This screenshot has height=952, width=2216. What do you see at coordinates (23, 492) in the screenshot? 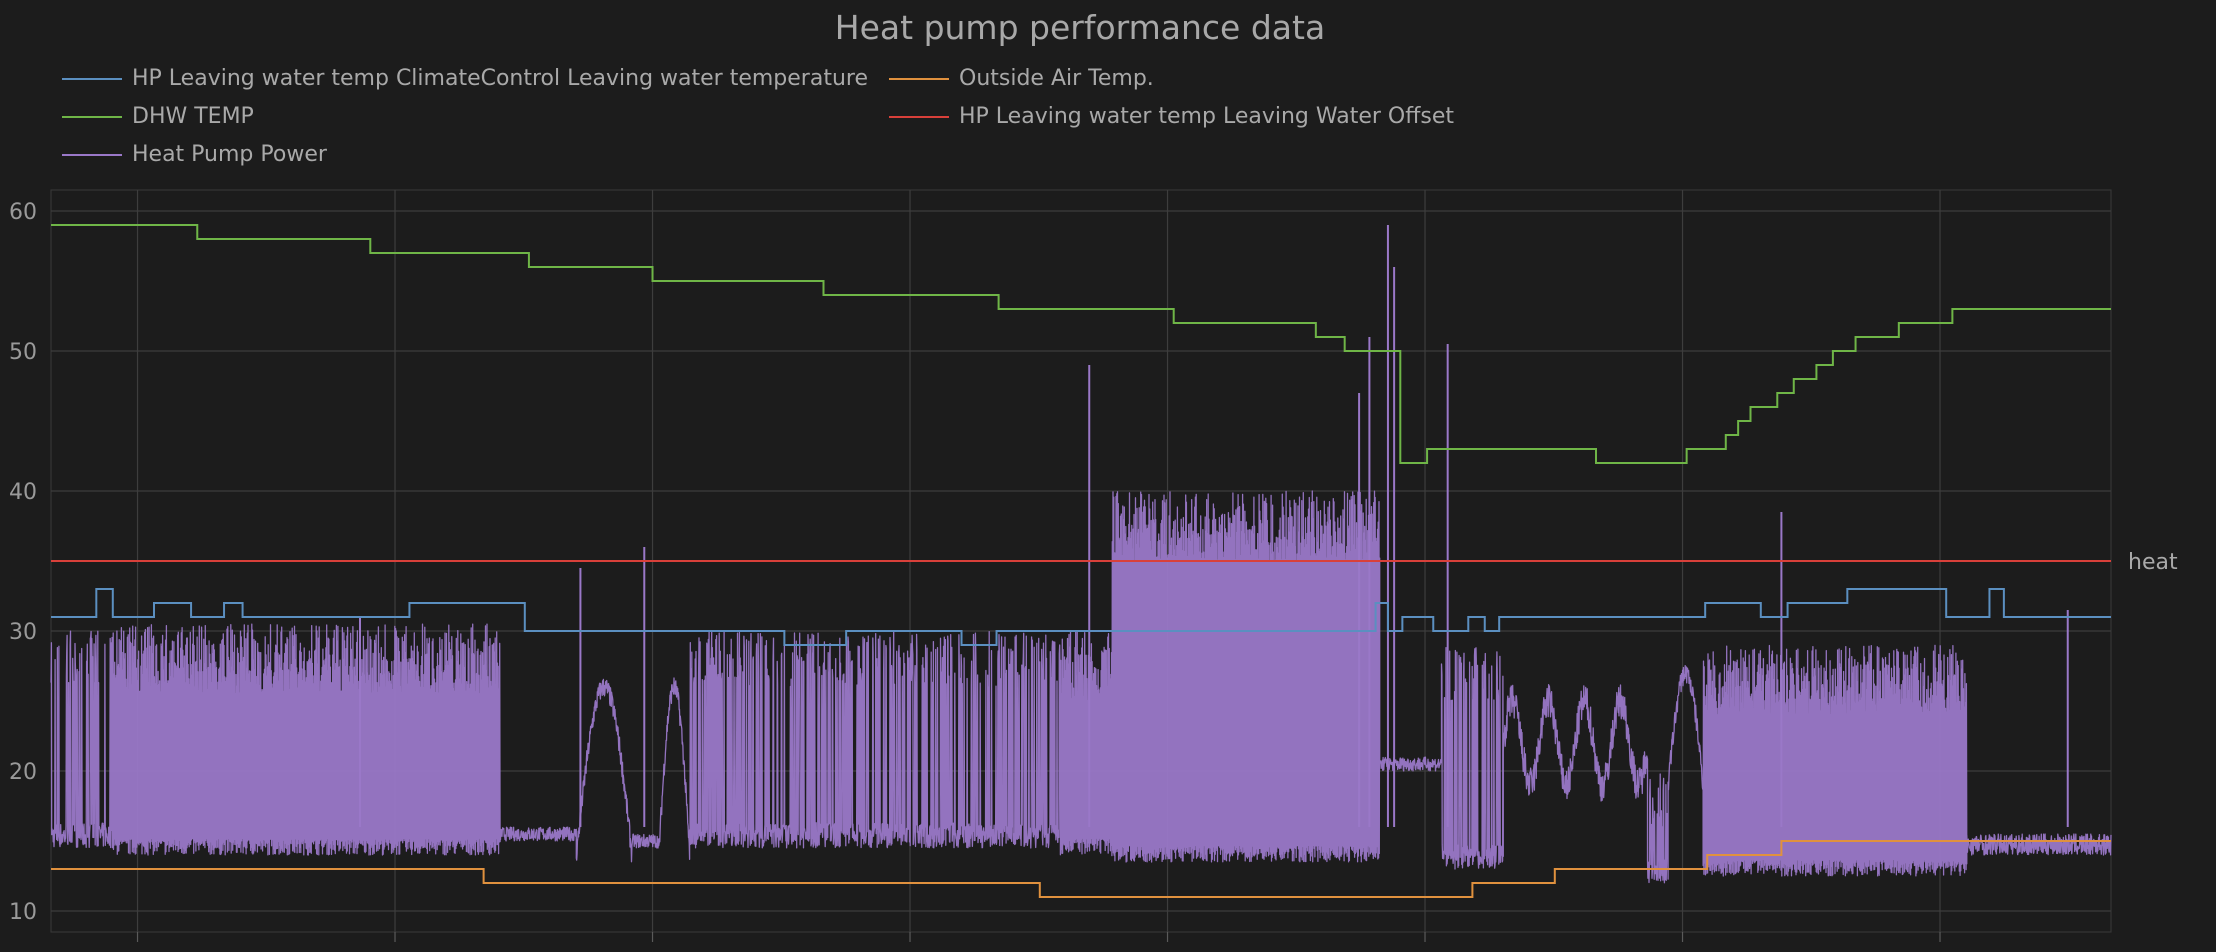
I see `y-tick-label: 40` at bounding box center [23, 492].